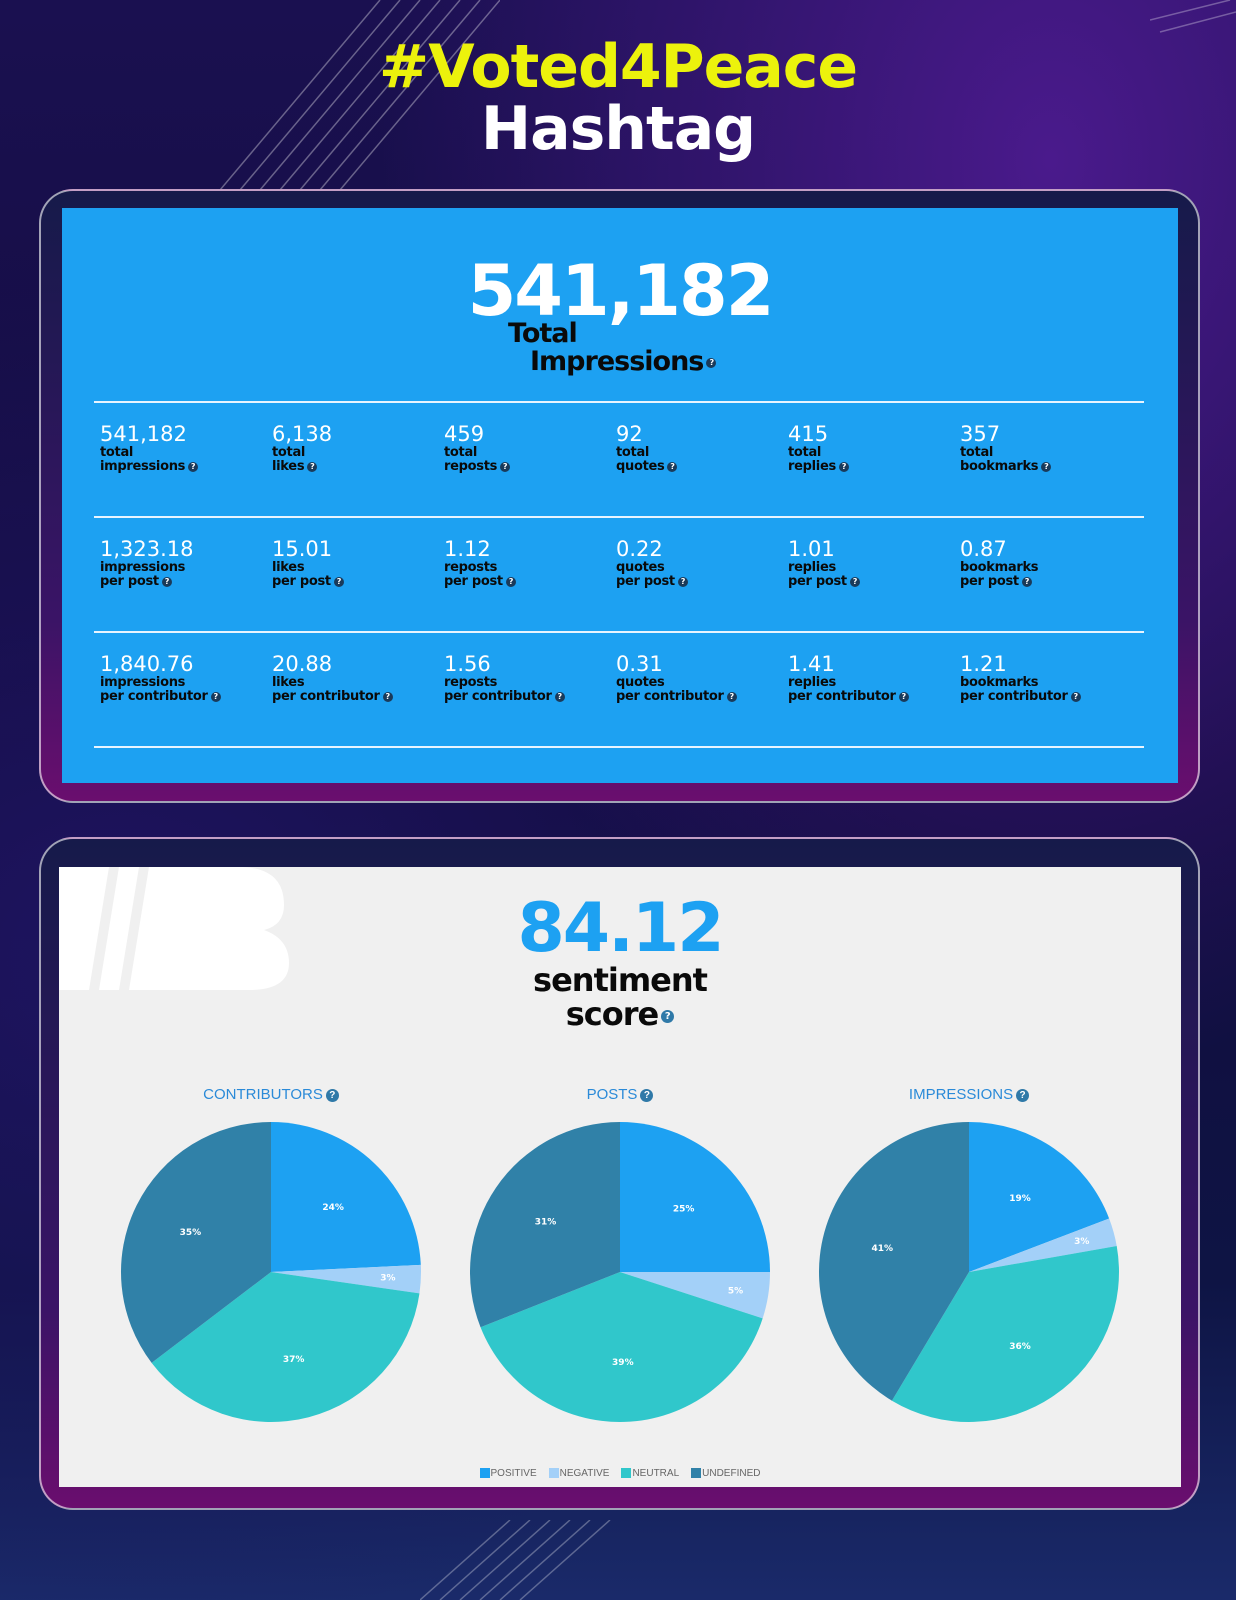  I want to click on divider, so click(619, 632).